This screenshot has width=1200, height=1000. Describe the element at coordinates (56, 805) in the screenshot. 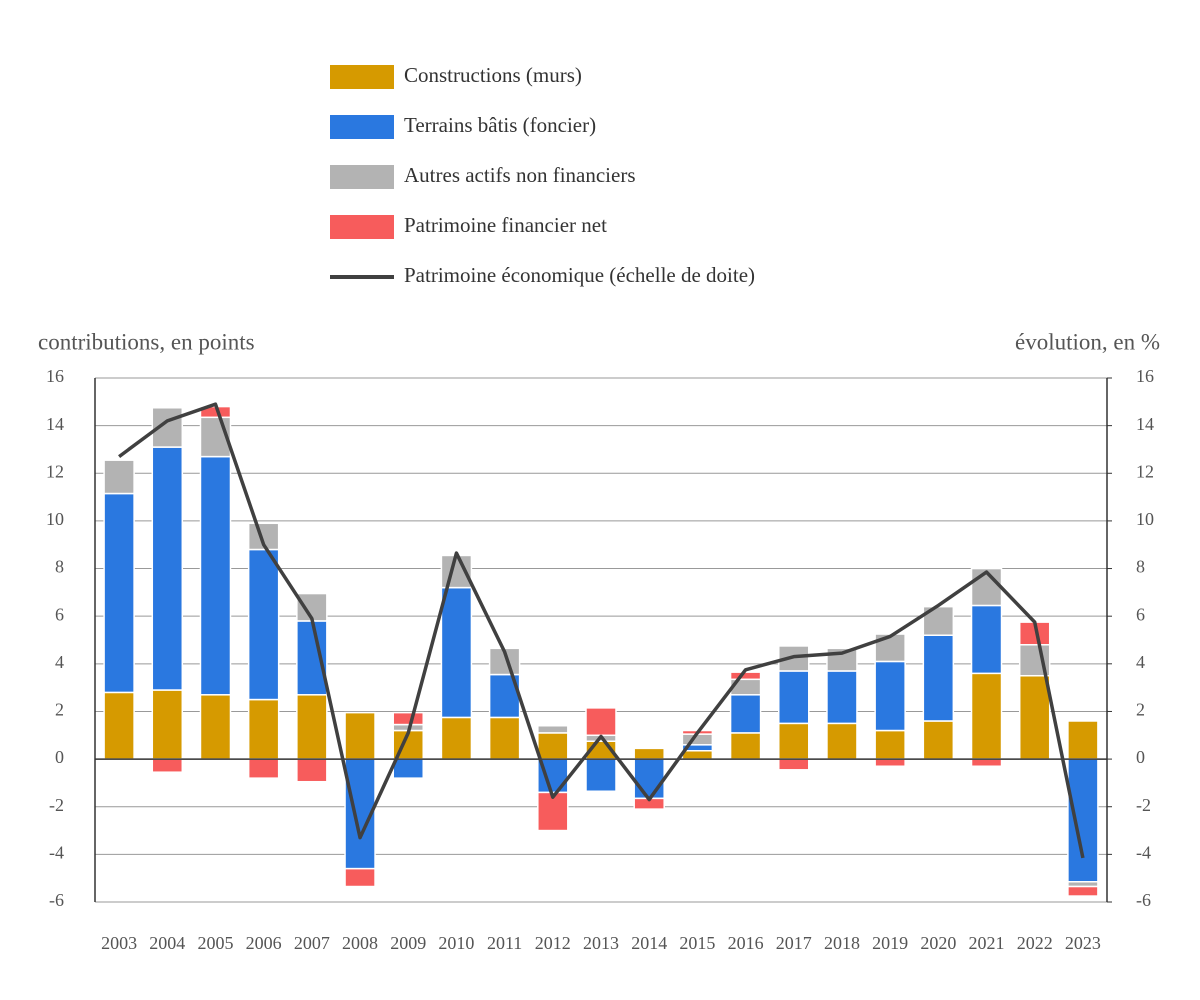

I see `y-tick-label: -2` at that location.